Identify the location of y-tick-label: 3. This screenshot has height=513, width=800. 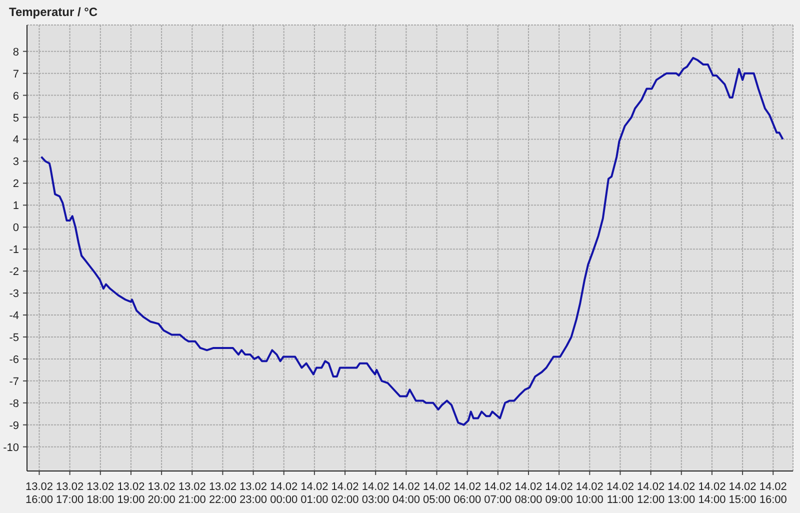
(15, 162).